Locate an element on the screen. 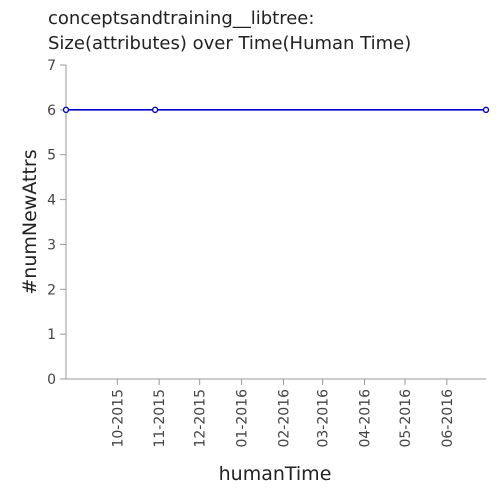 The width and height of the screenshot is (500, 500). x-tick-label: 04-2016 is located at coordinates (365, 418).